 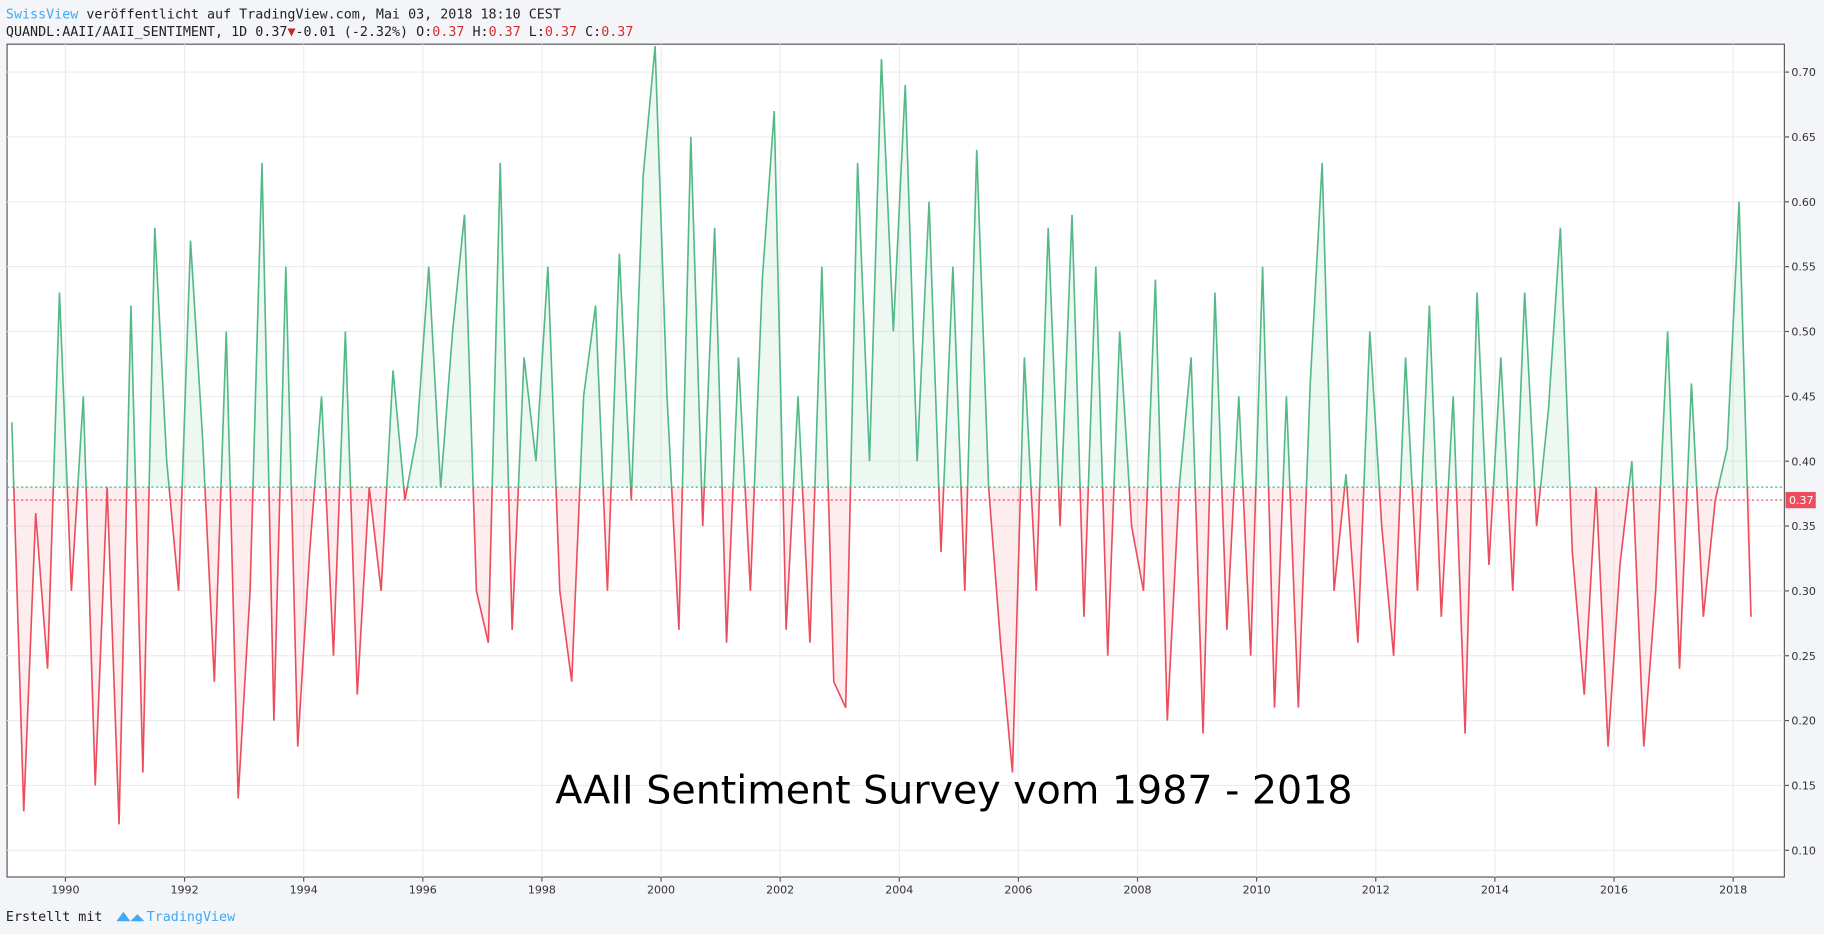 I want to click on x-tick-label: 1992, so click(x=185, y=889).